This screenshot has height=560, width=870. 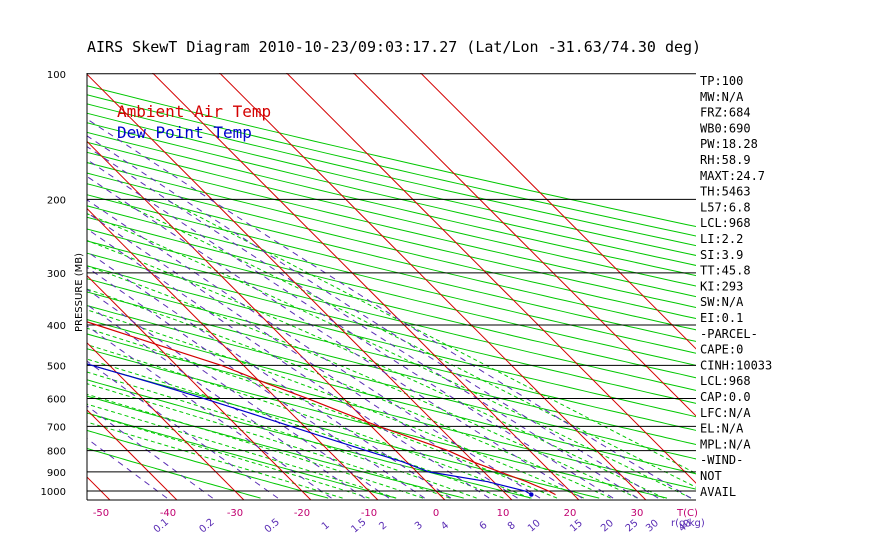 I want to click on side-panel-line: CAPE:0, so click(x=721, y=350).